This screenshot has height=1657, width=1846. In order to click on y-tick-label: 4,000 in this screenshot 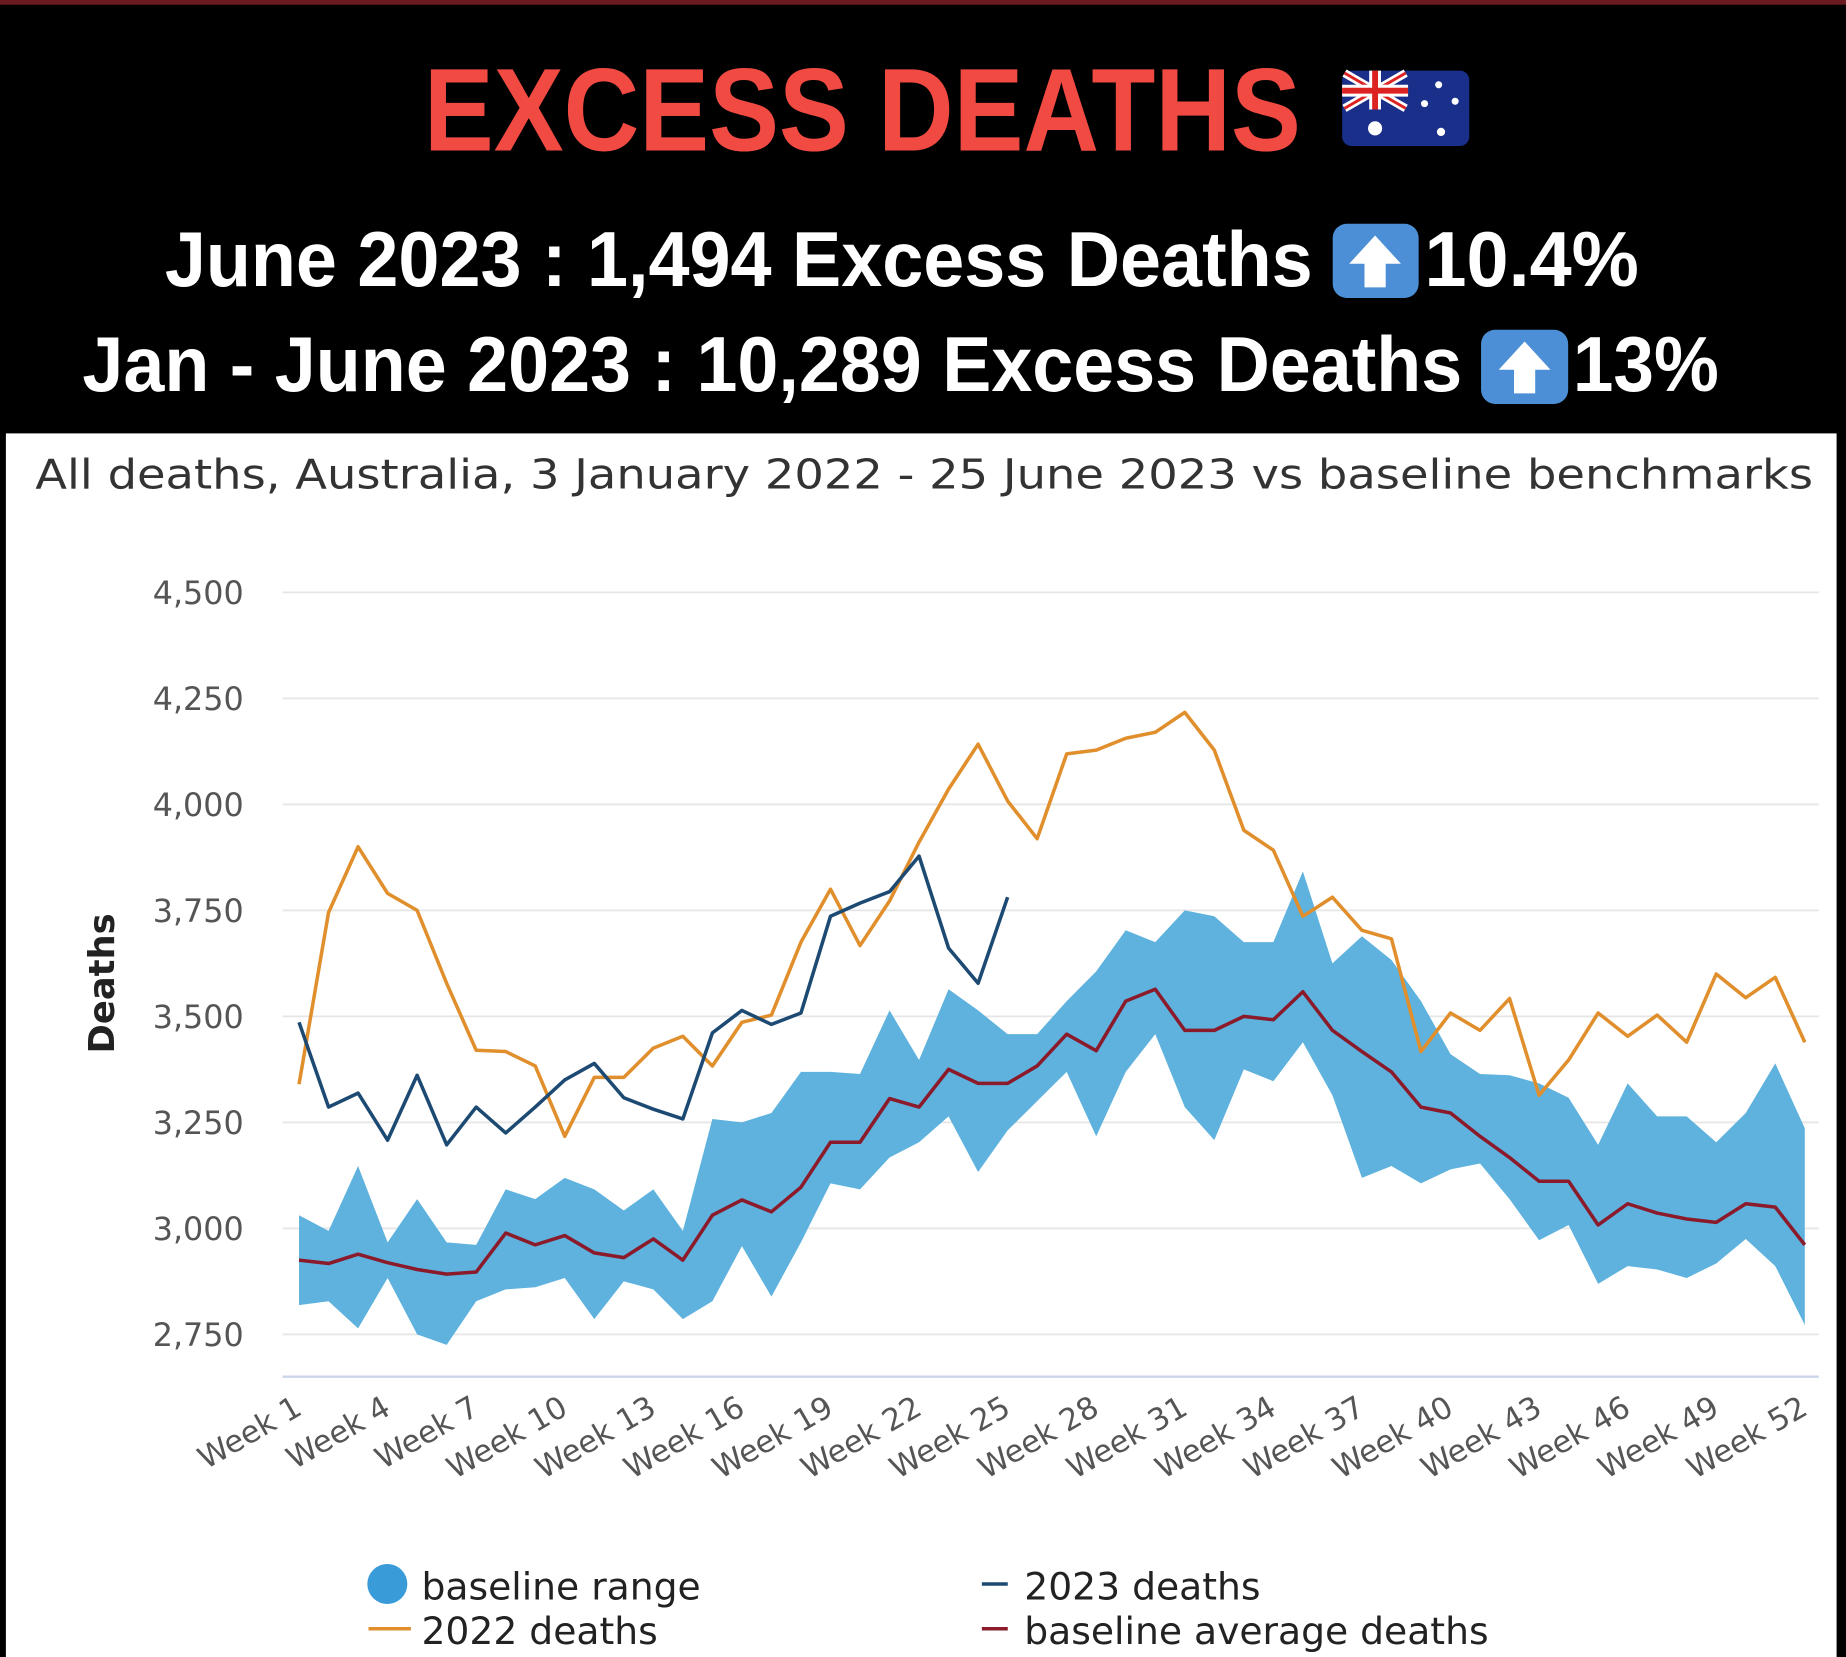, I will do `click(198, 805)`.